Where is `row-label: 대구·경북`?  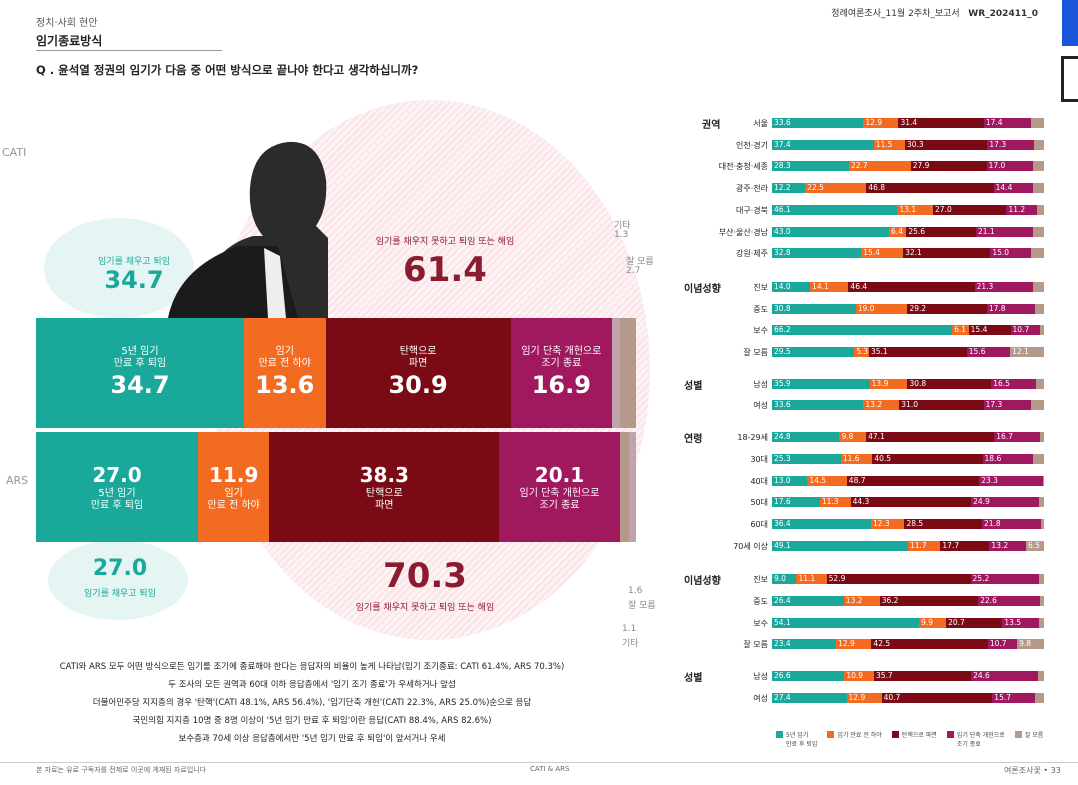 row-label: 대구·경북 is located at coordinates (752, 210).